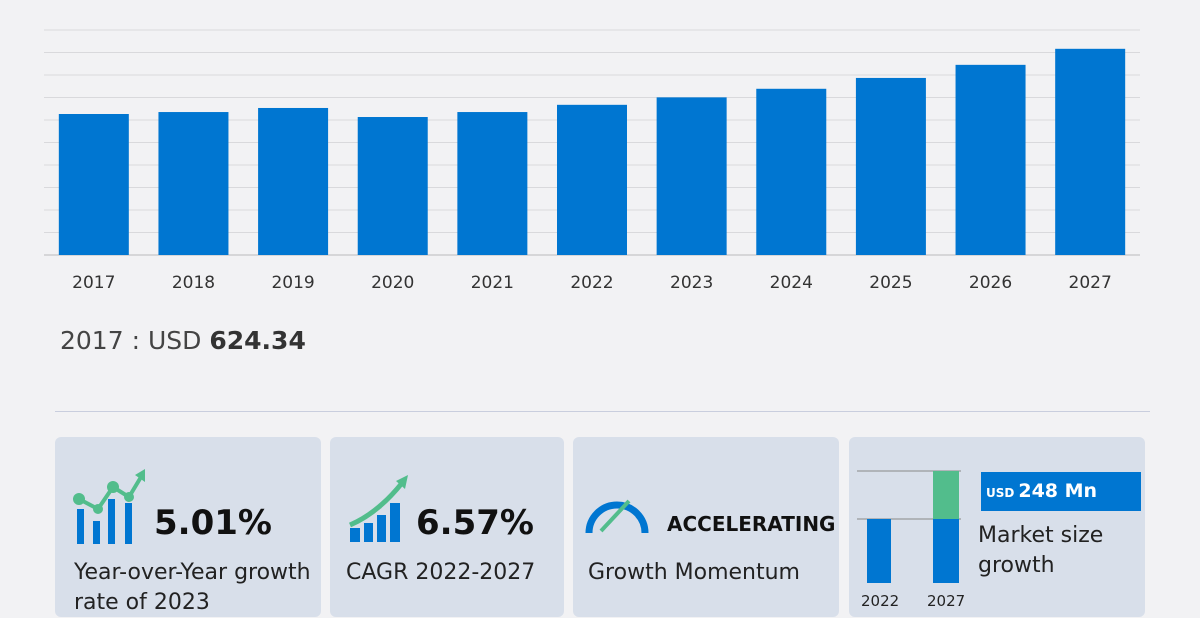 The image size is (1200, 618). What do you see at coordinates (791, 172) in the screenshot?
I see `bar-2024` at bounding box center [791, 172].